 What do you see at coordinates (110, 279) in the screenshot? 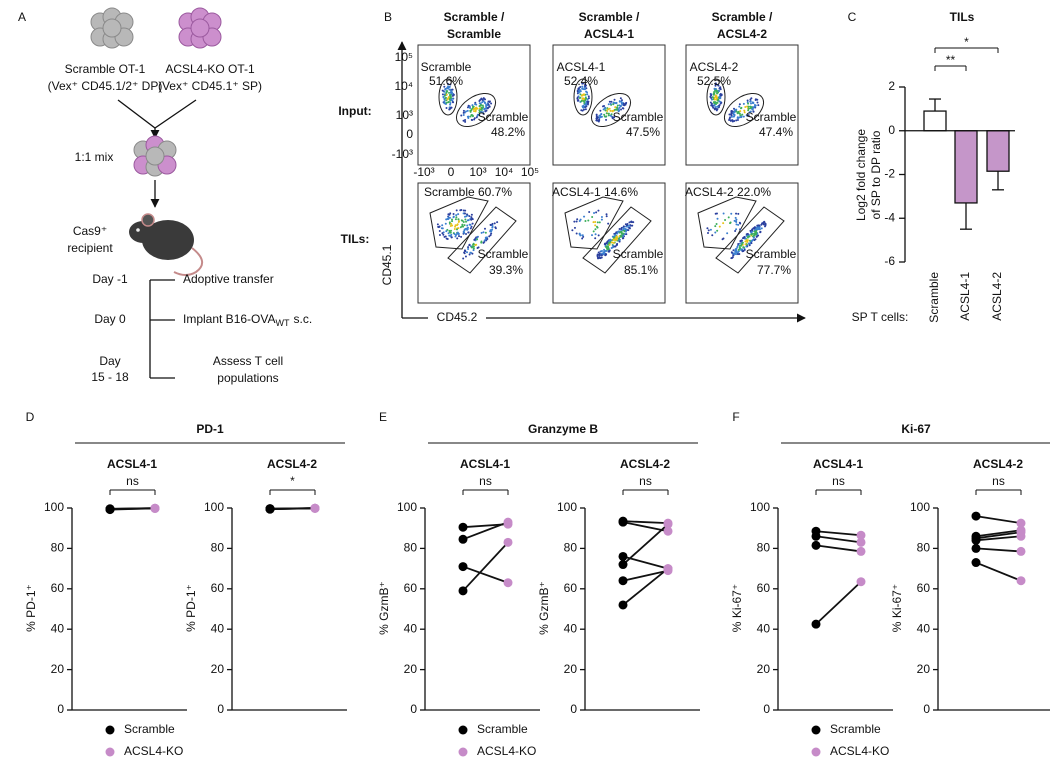
I see `label: Day -1` at bounding box center [110, 279].